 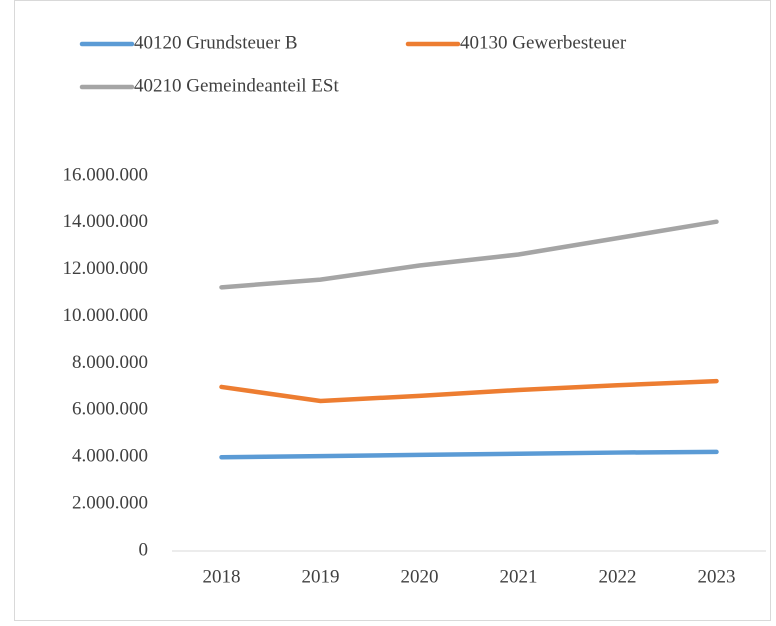 I want to click on y-tick-label: 0, so click(x=144, y=549).